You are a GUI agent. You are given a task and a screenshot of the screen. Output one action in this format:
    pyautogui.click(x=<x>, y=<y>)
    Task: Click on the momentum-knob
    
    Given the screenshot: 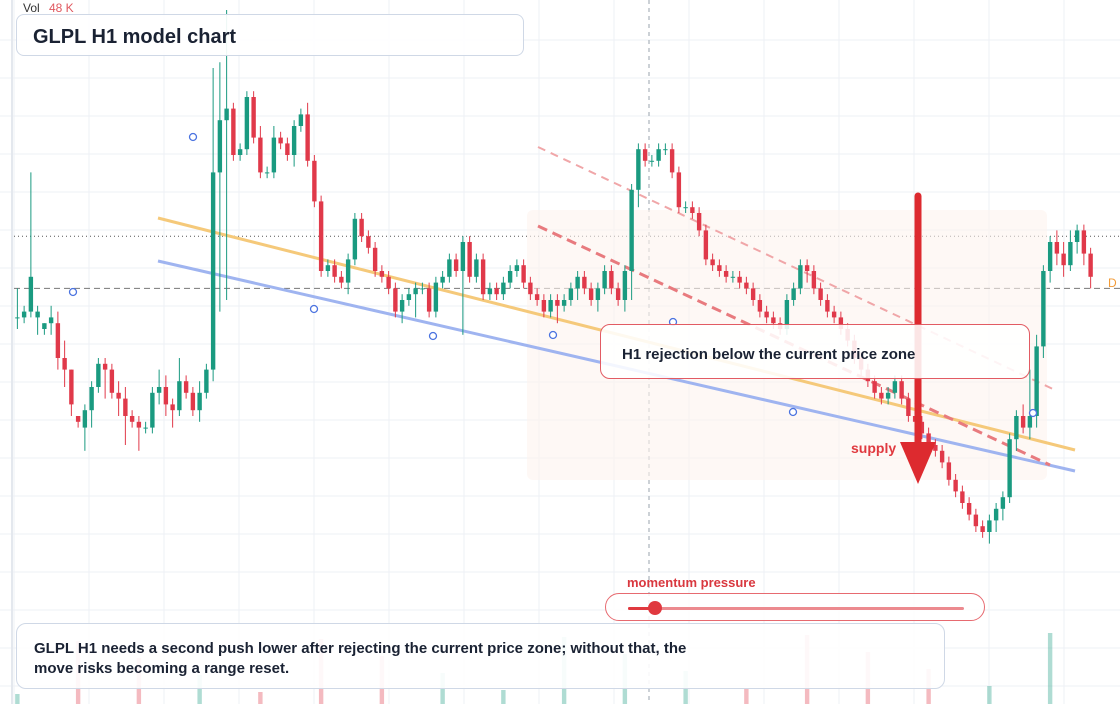 What is the action you would take?
    pyautogui.click(x=654, y=608)
    